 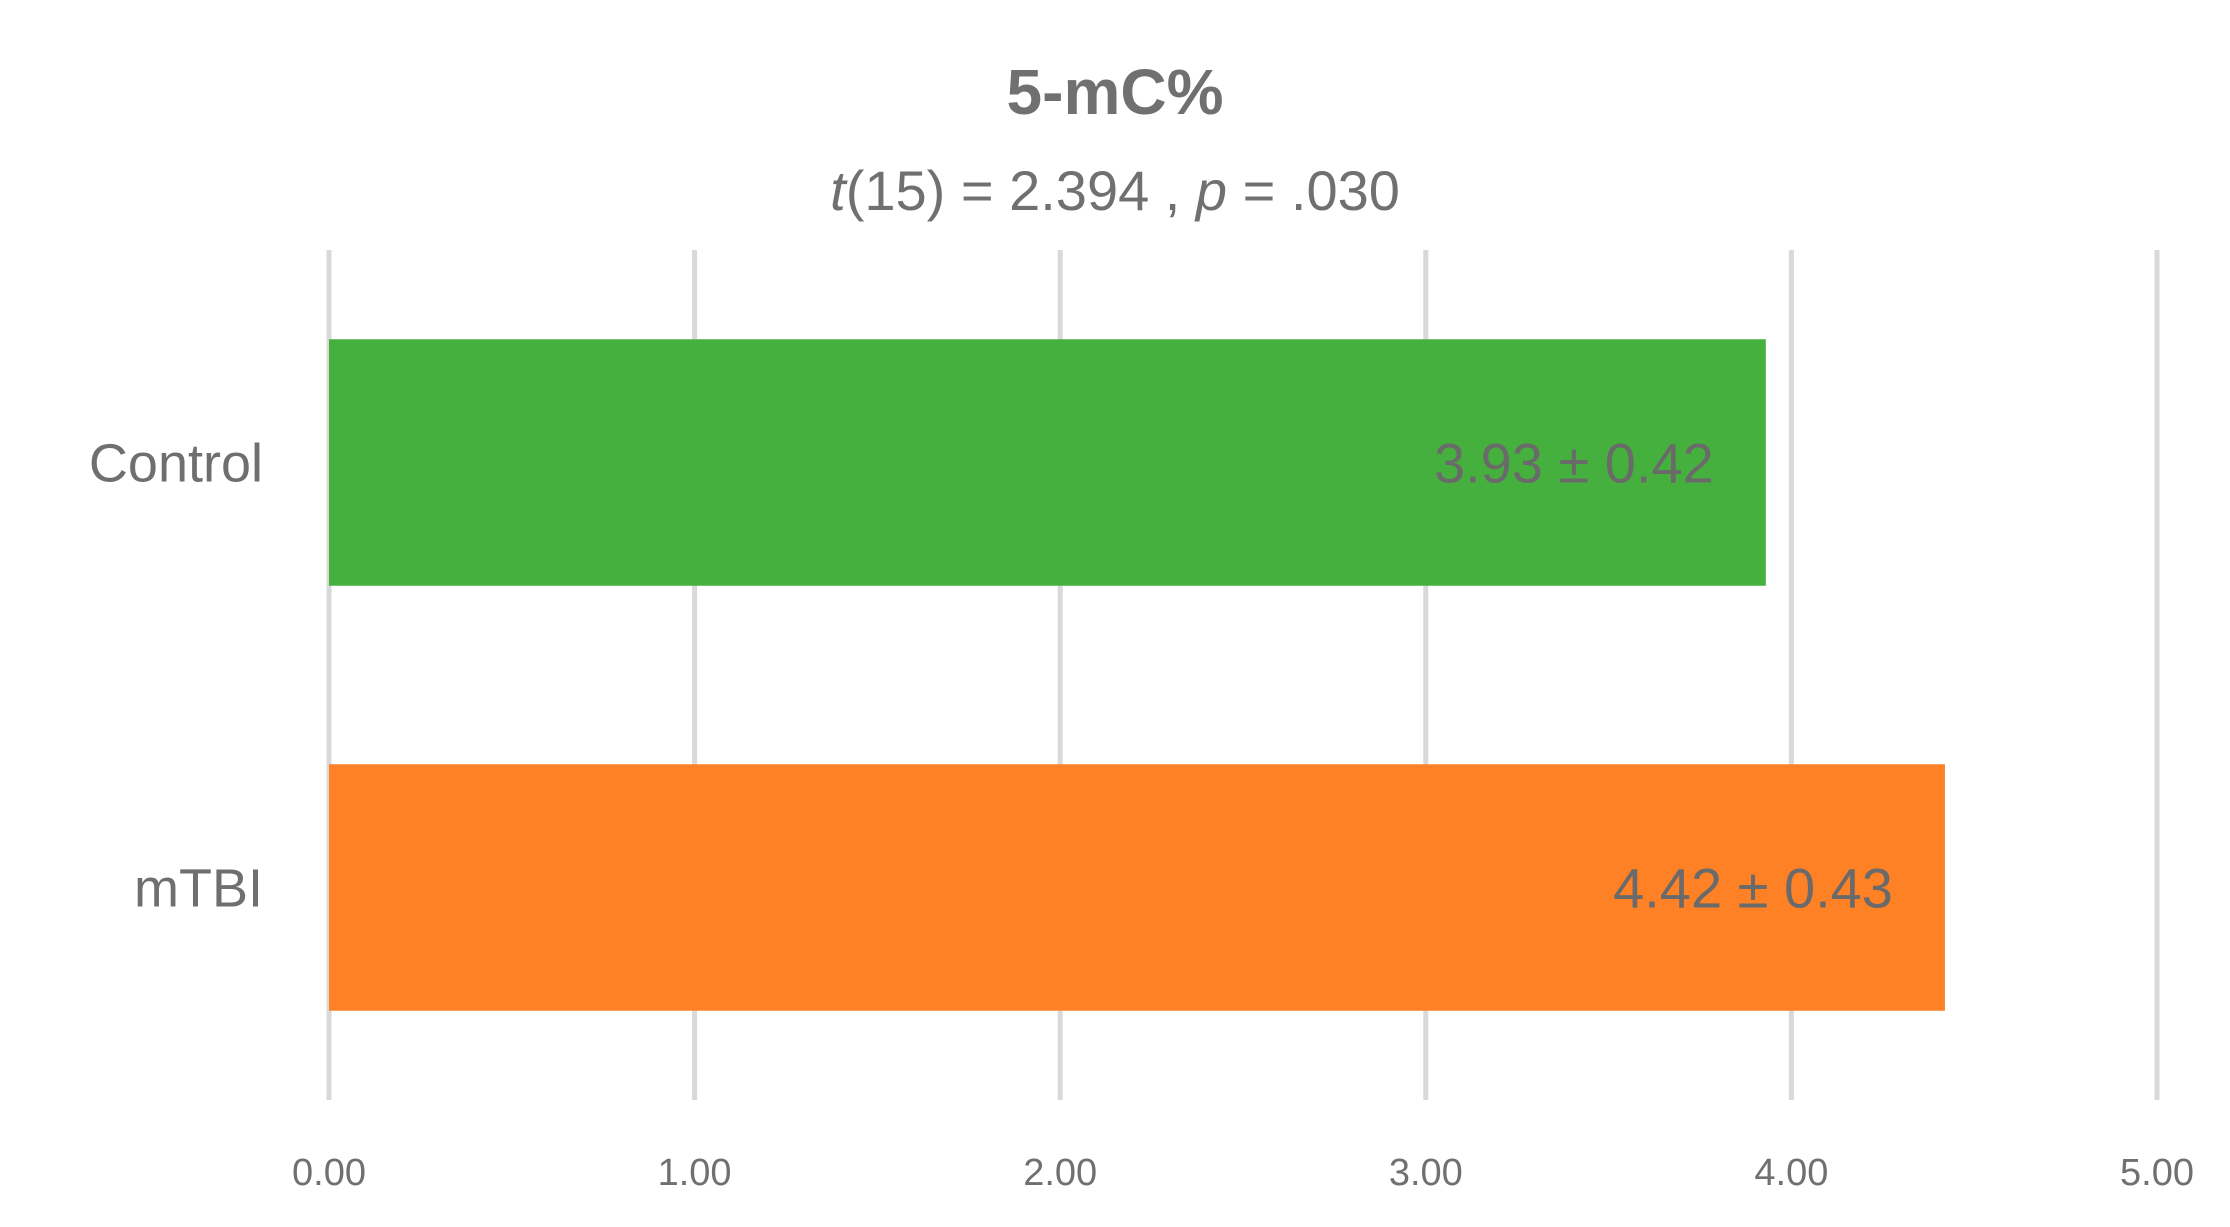 What do you see at coordinates (1115, 92) in the screenshot?
I see `chart-title: 5-mC%` at bounding box center [1115, 92].